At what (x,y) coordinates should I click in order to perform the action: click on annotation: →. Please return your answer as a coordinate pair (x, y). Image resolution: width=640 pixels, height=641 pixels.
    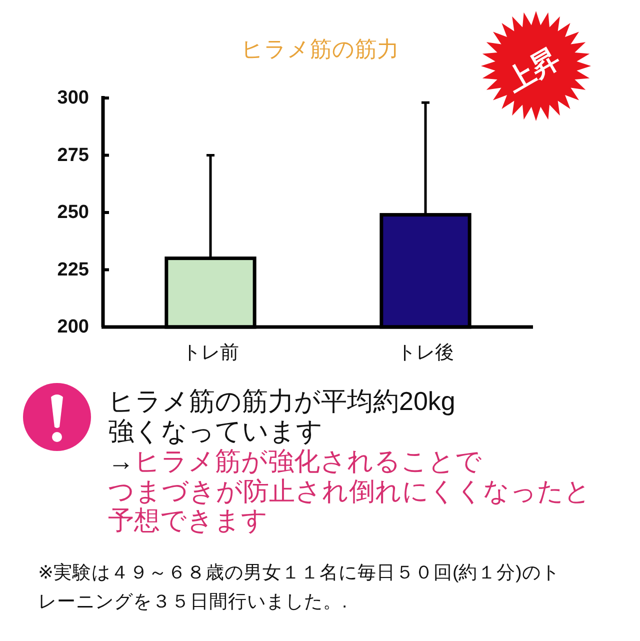
    Looking at the image, I should click on (121, 461).